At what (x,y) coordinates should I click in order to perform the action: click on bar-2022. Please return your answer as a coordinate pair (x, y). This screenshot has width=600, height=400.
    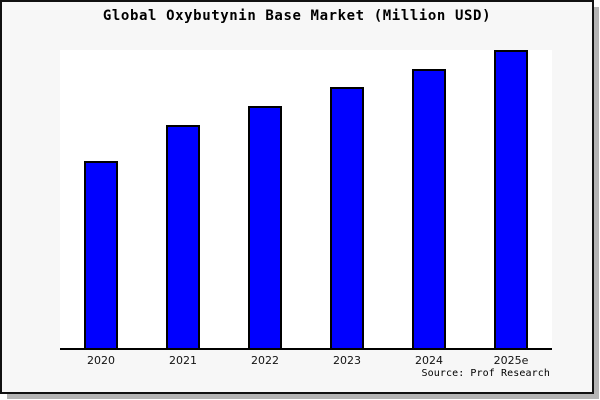
    Looking at the image, I should click on (265, 226).